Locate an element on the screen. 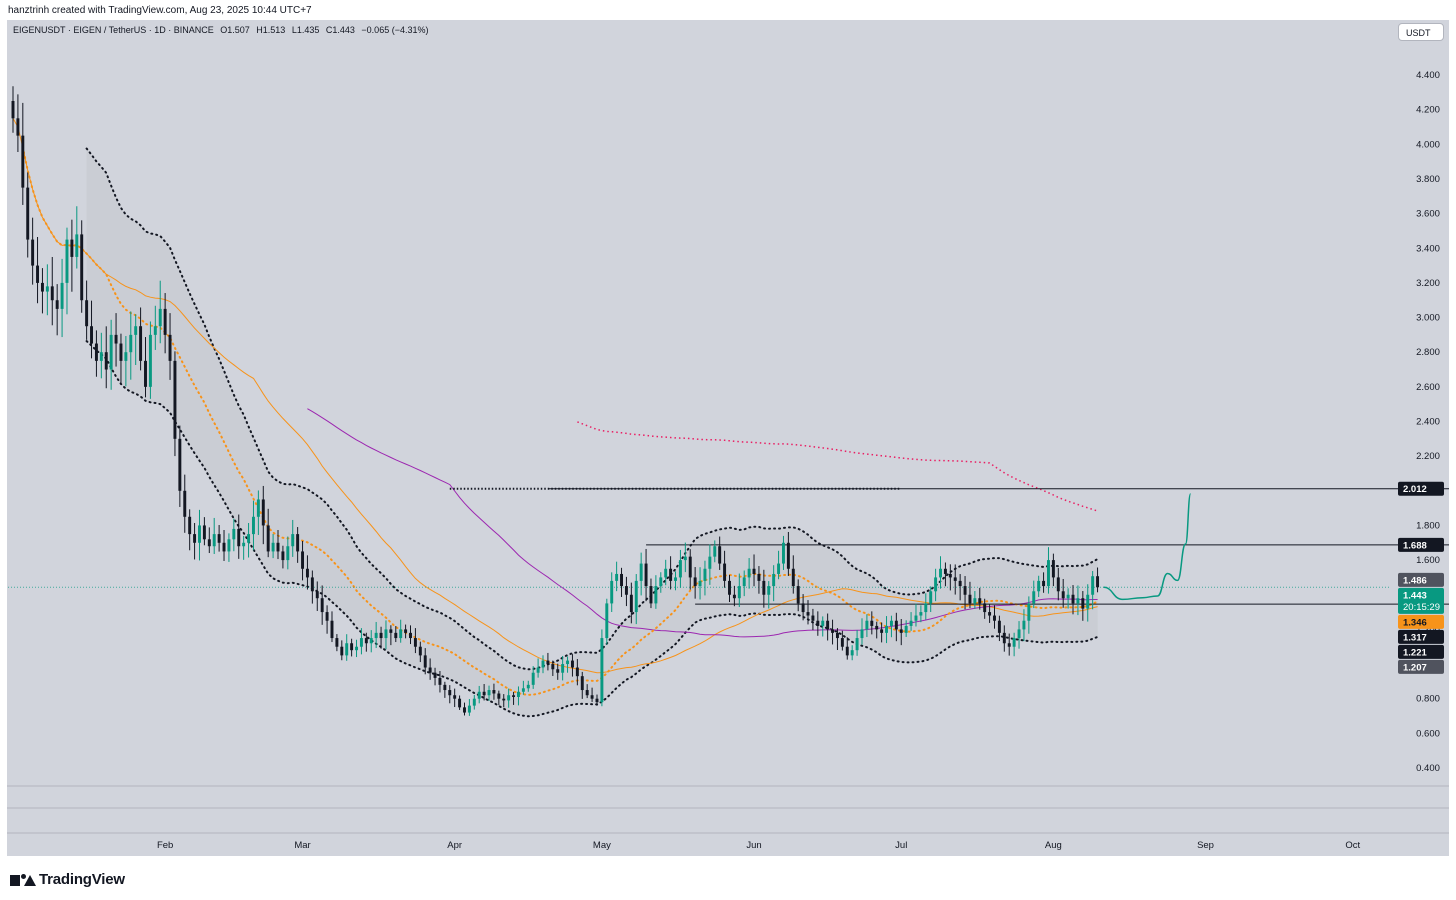 The width and height of the screenshot is (1456, 900). target-projection is located at coordinates (1147, 547).